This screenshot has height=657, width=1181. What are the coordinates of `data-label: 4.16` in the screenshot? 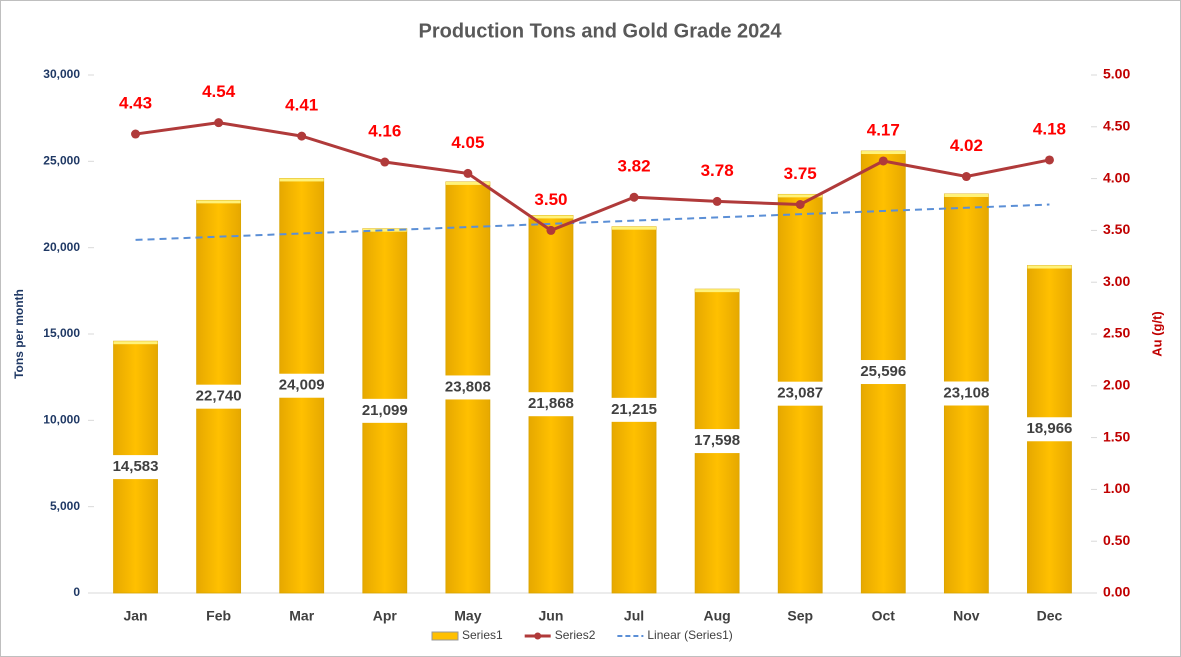 It's located at (384, 131).